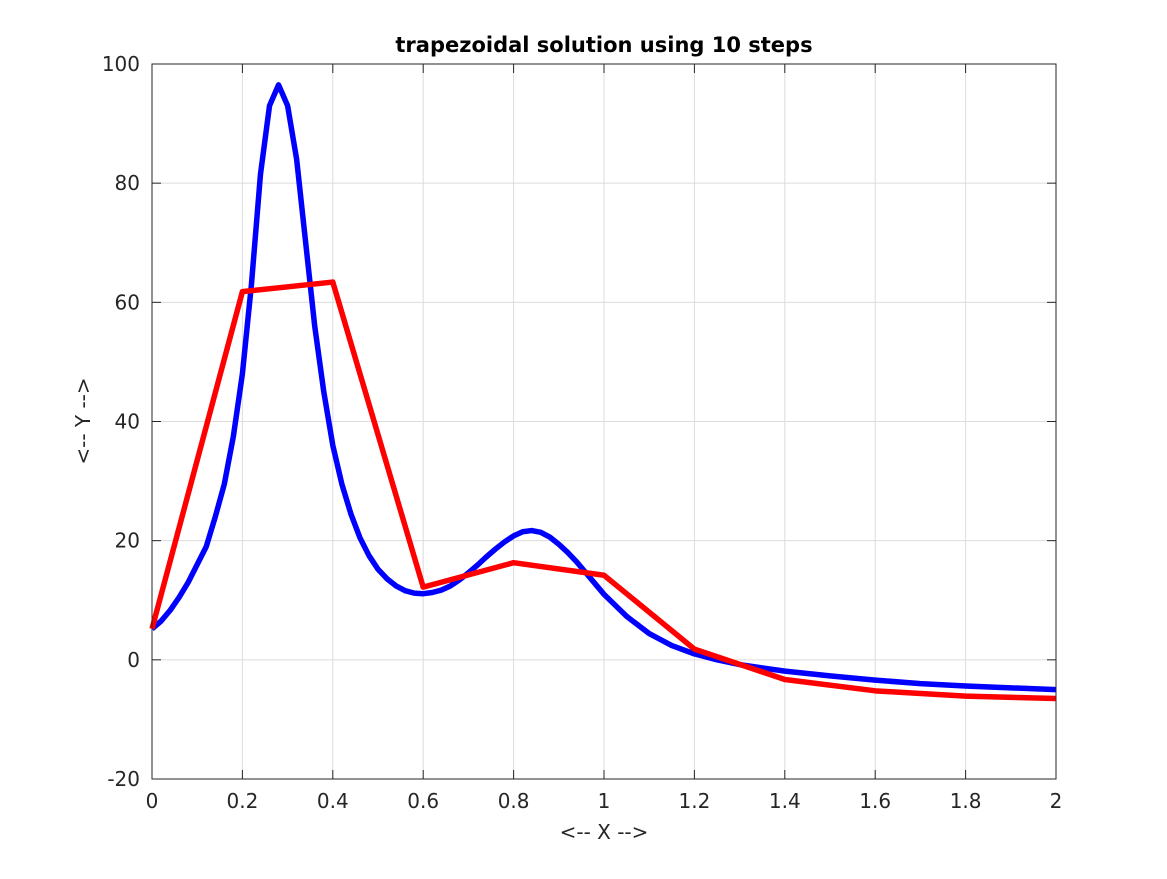  Describe the element at coordinates (121, 64) in the screenshot. I see `y-tick-label-6: 100` at that location.